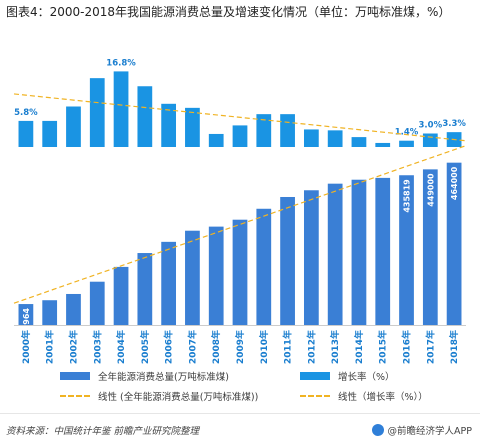 The width and height of the screenshot is (480, 443). I want to click on x-tick-label: 2005年, so click(145, 347).